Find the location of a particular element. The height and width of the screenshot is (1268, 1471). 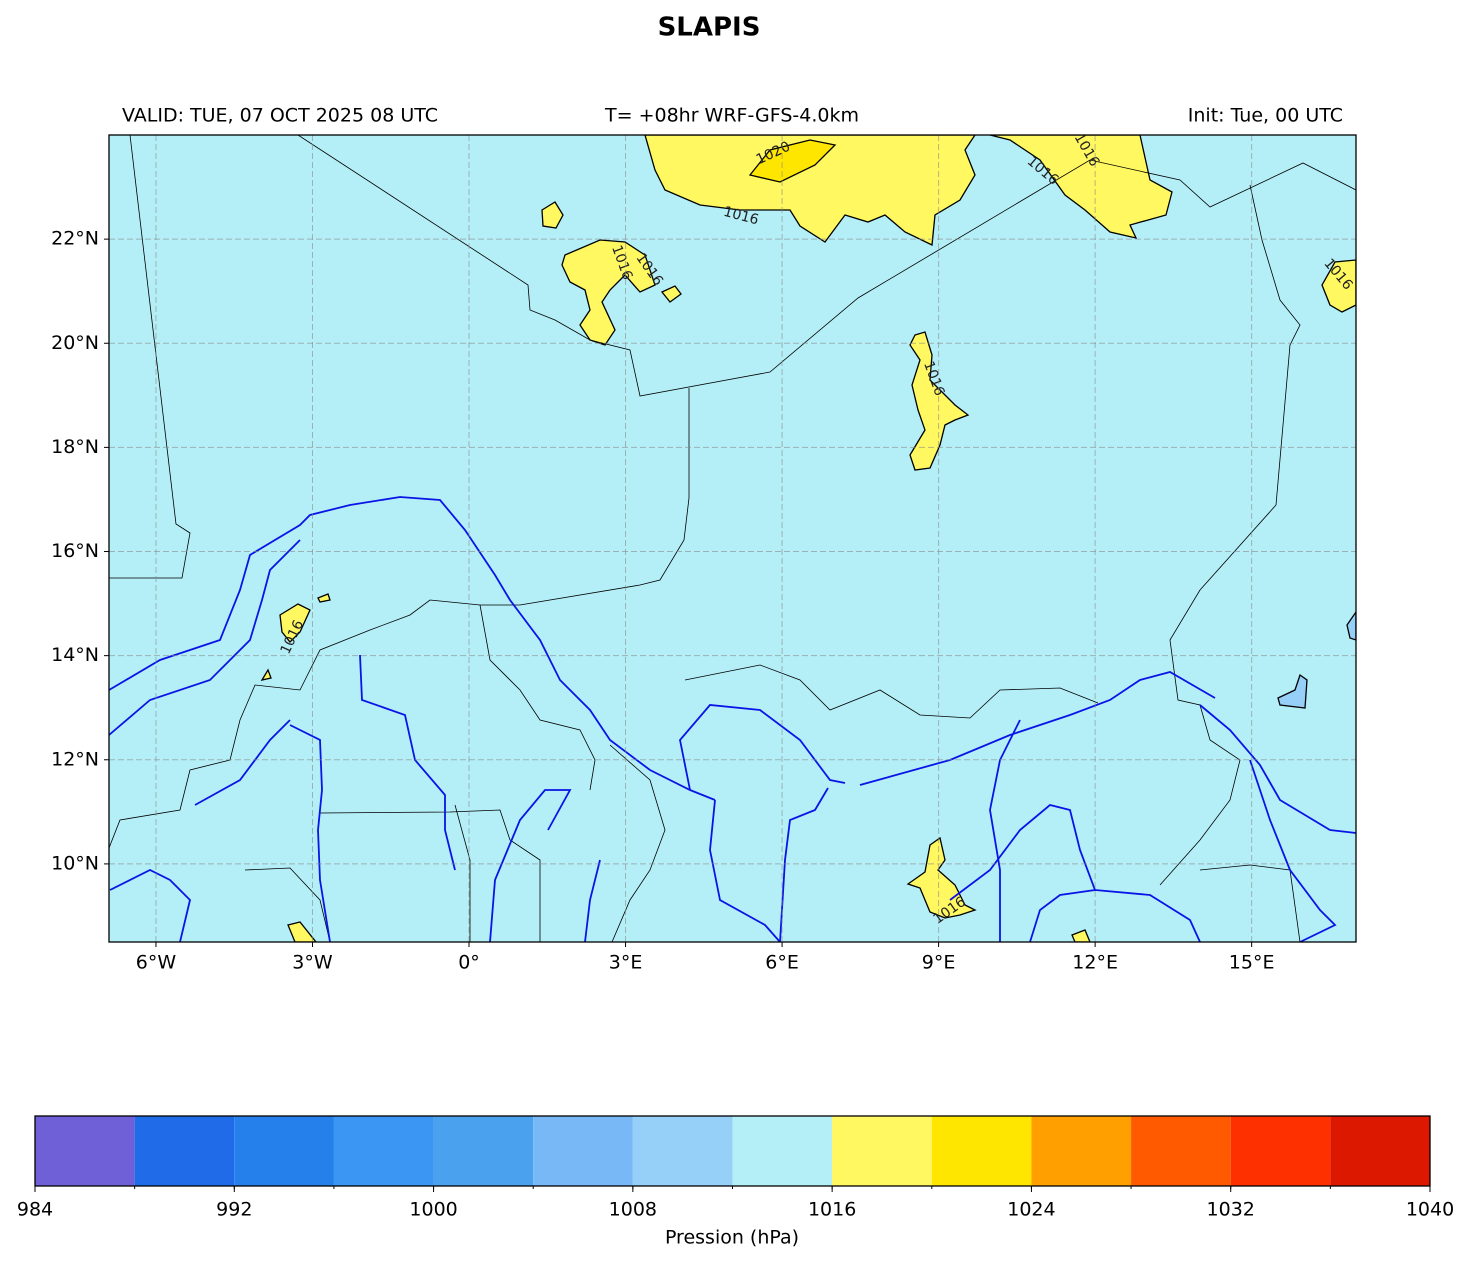

colorbar-label: Pression (hPa) is located at coordinates (732, 1238).